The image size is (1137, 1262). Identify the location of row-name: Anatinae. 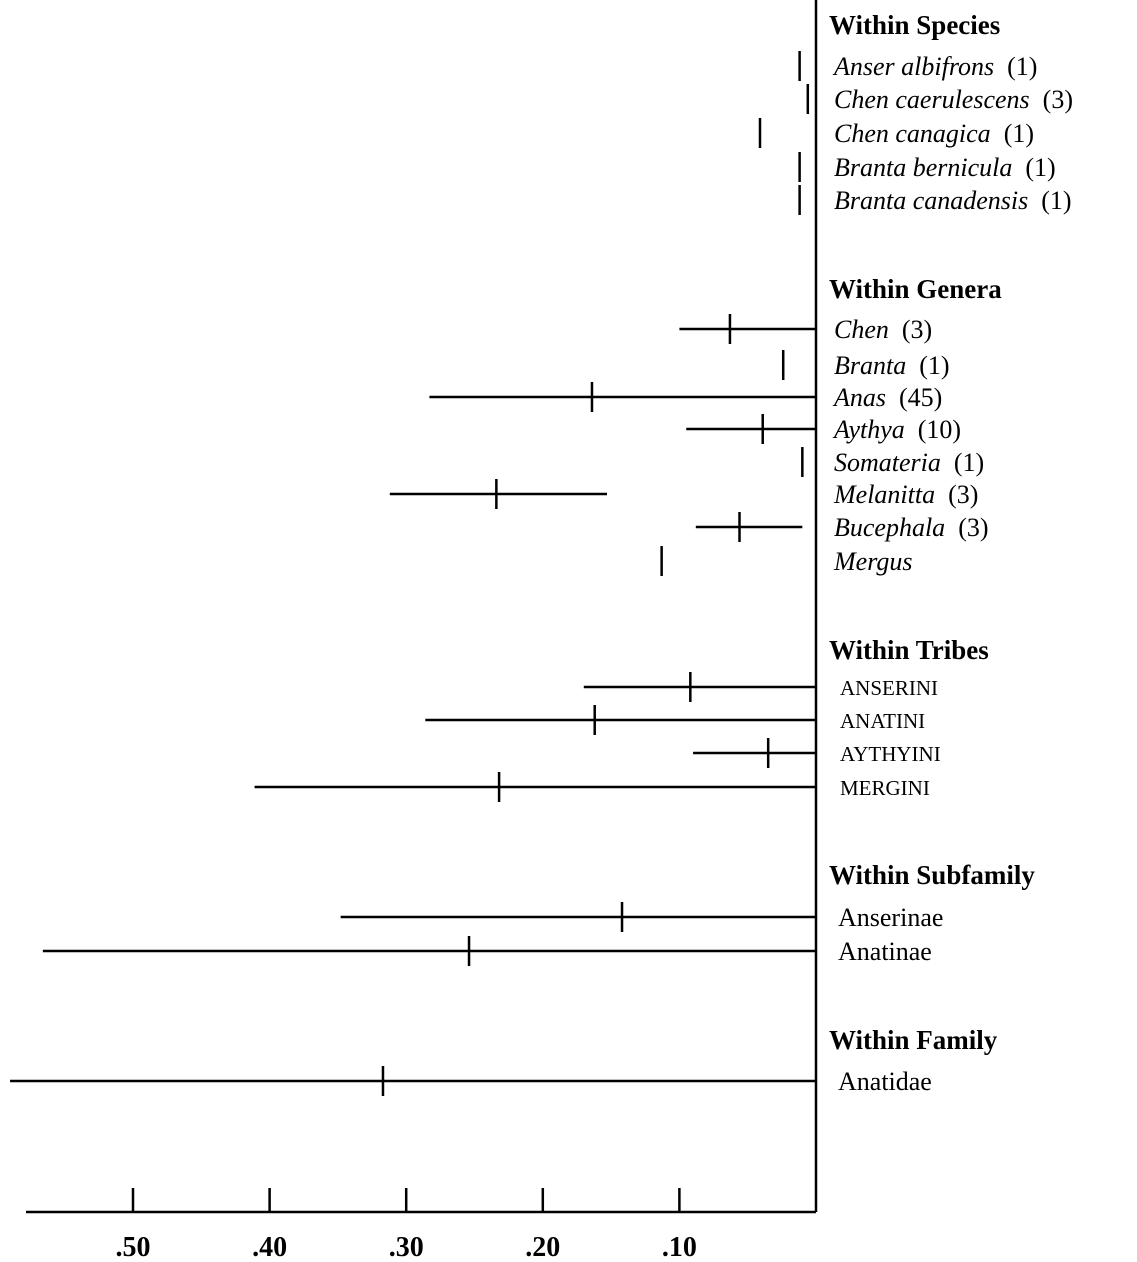
(885, 951).